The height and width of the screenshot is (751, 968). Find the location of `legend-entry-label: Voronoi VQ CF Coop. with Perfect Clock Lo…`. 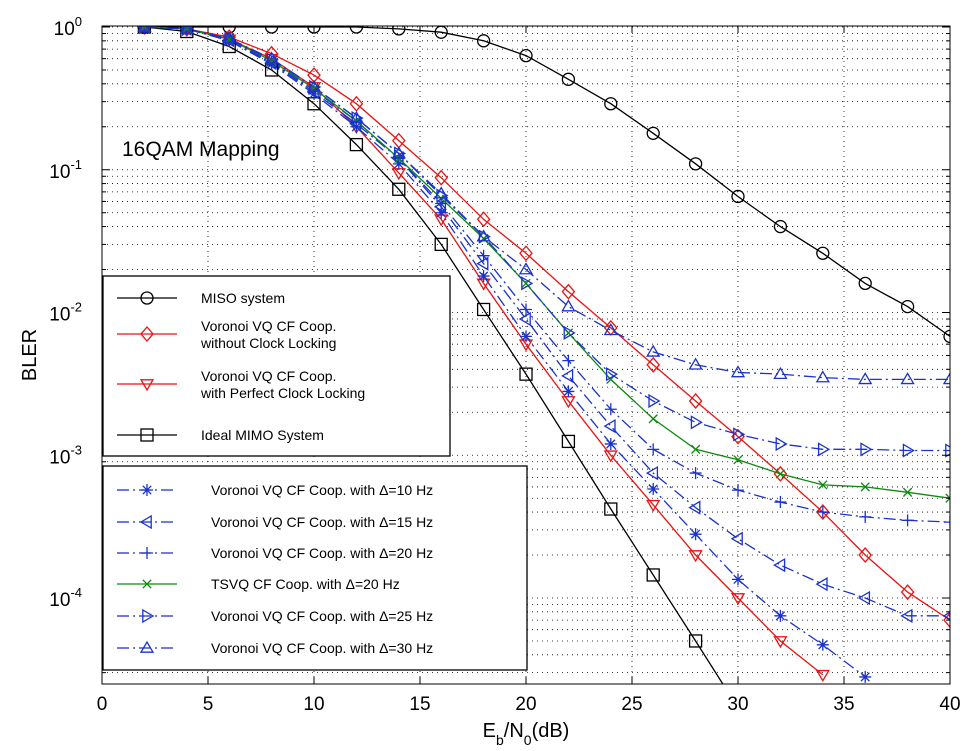

legend-entry-label: Voronoi VQ CF Coop. with Perfect Clock Lo… is located at coordinates (282, 384).